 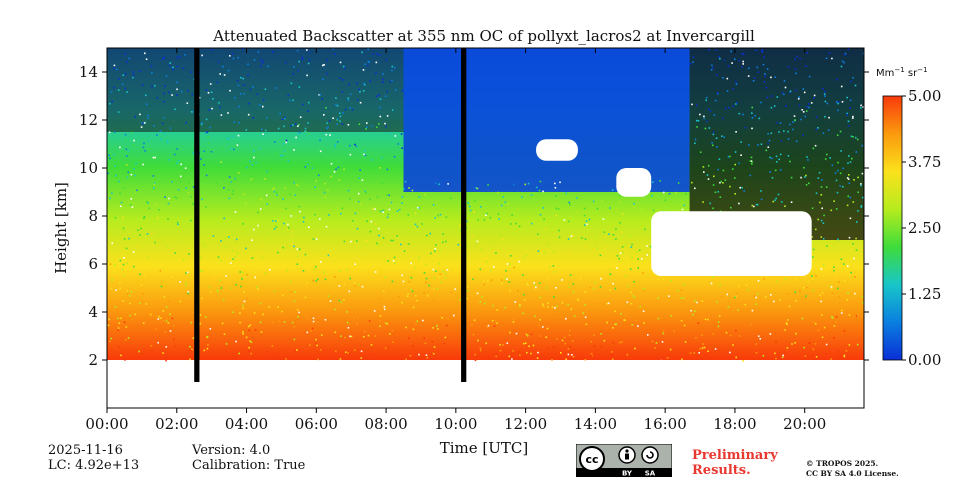 What do you see at coordinates (924, 360) in the screenshot?
I see `colorbar-tick-label: 0.00` at bounding box center [924, 360].